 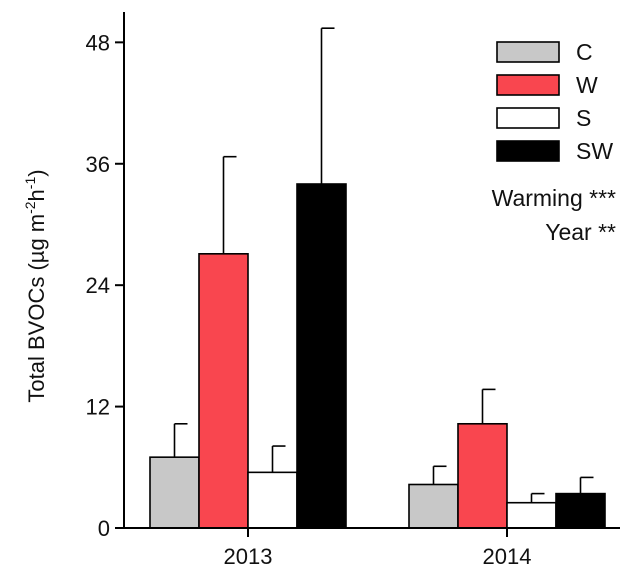 What do you see at coordinates (30, 207) in the screenshot?
I see `y-axis-title-exp1: -2` at bounding box center [30, 207].